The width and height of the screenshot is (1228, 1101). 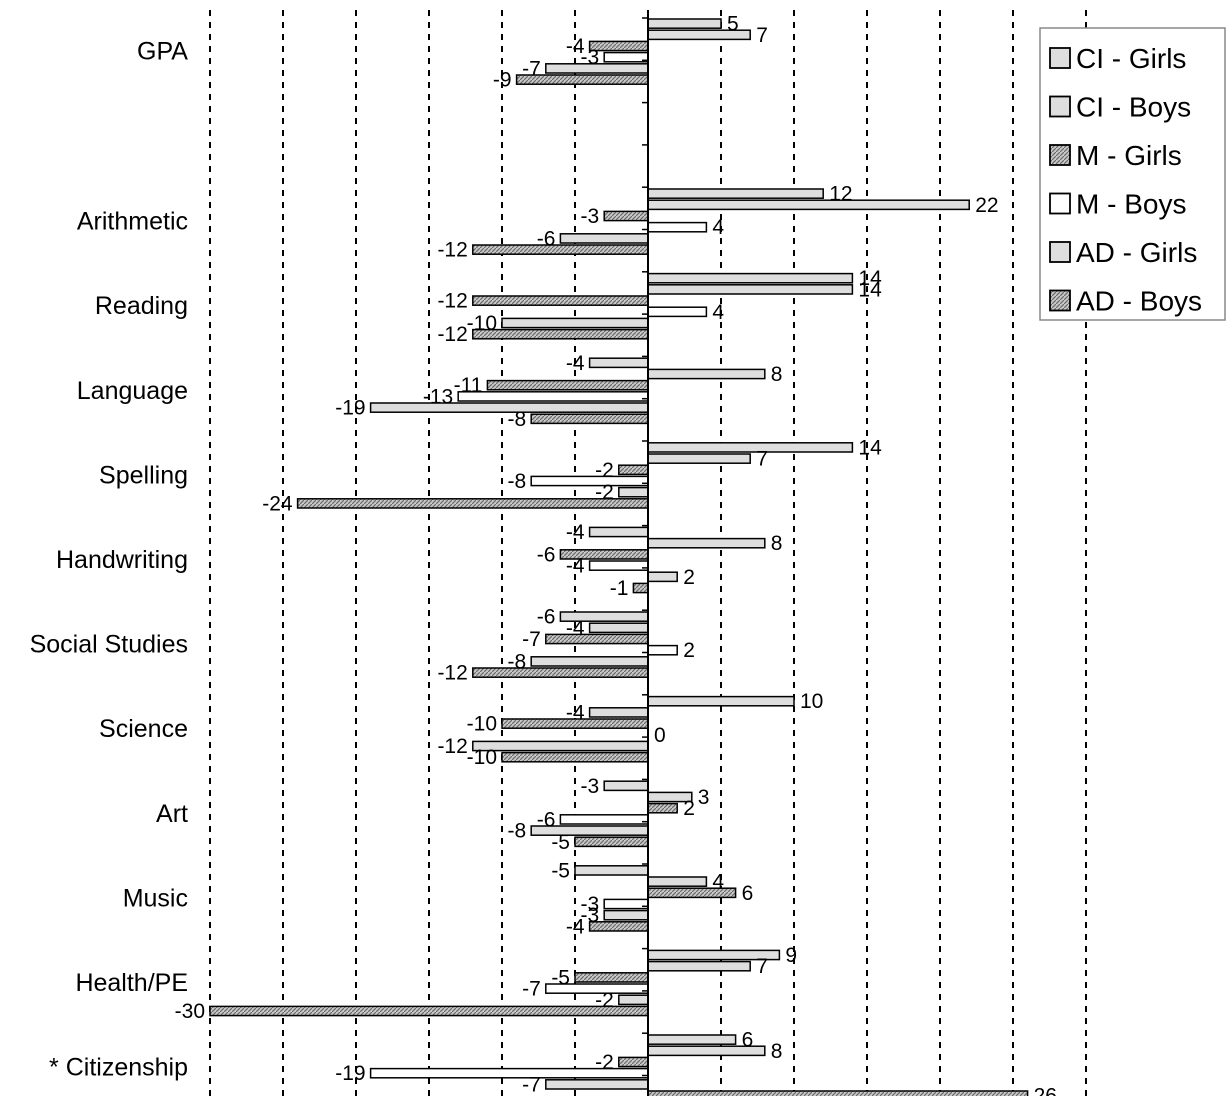 I want to click on category-label: Reading, so click(x=141, y=306).